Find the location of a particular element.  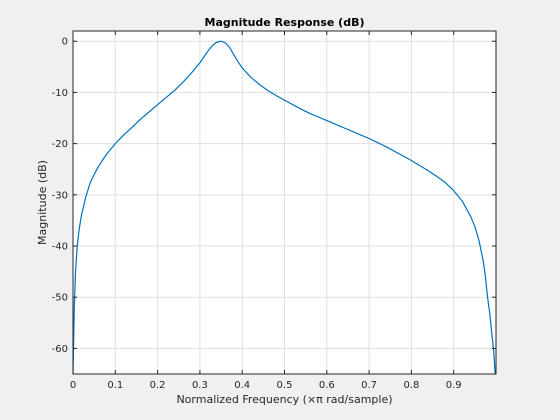

y-tick-label: -20 is located at coordinates (60, 144).